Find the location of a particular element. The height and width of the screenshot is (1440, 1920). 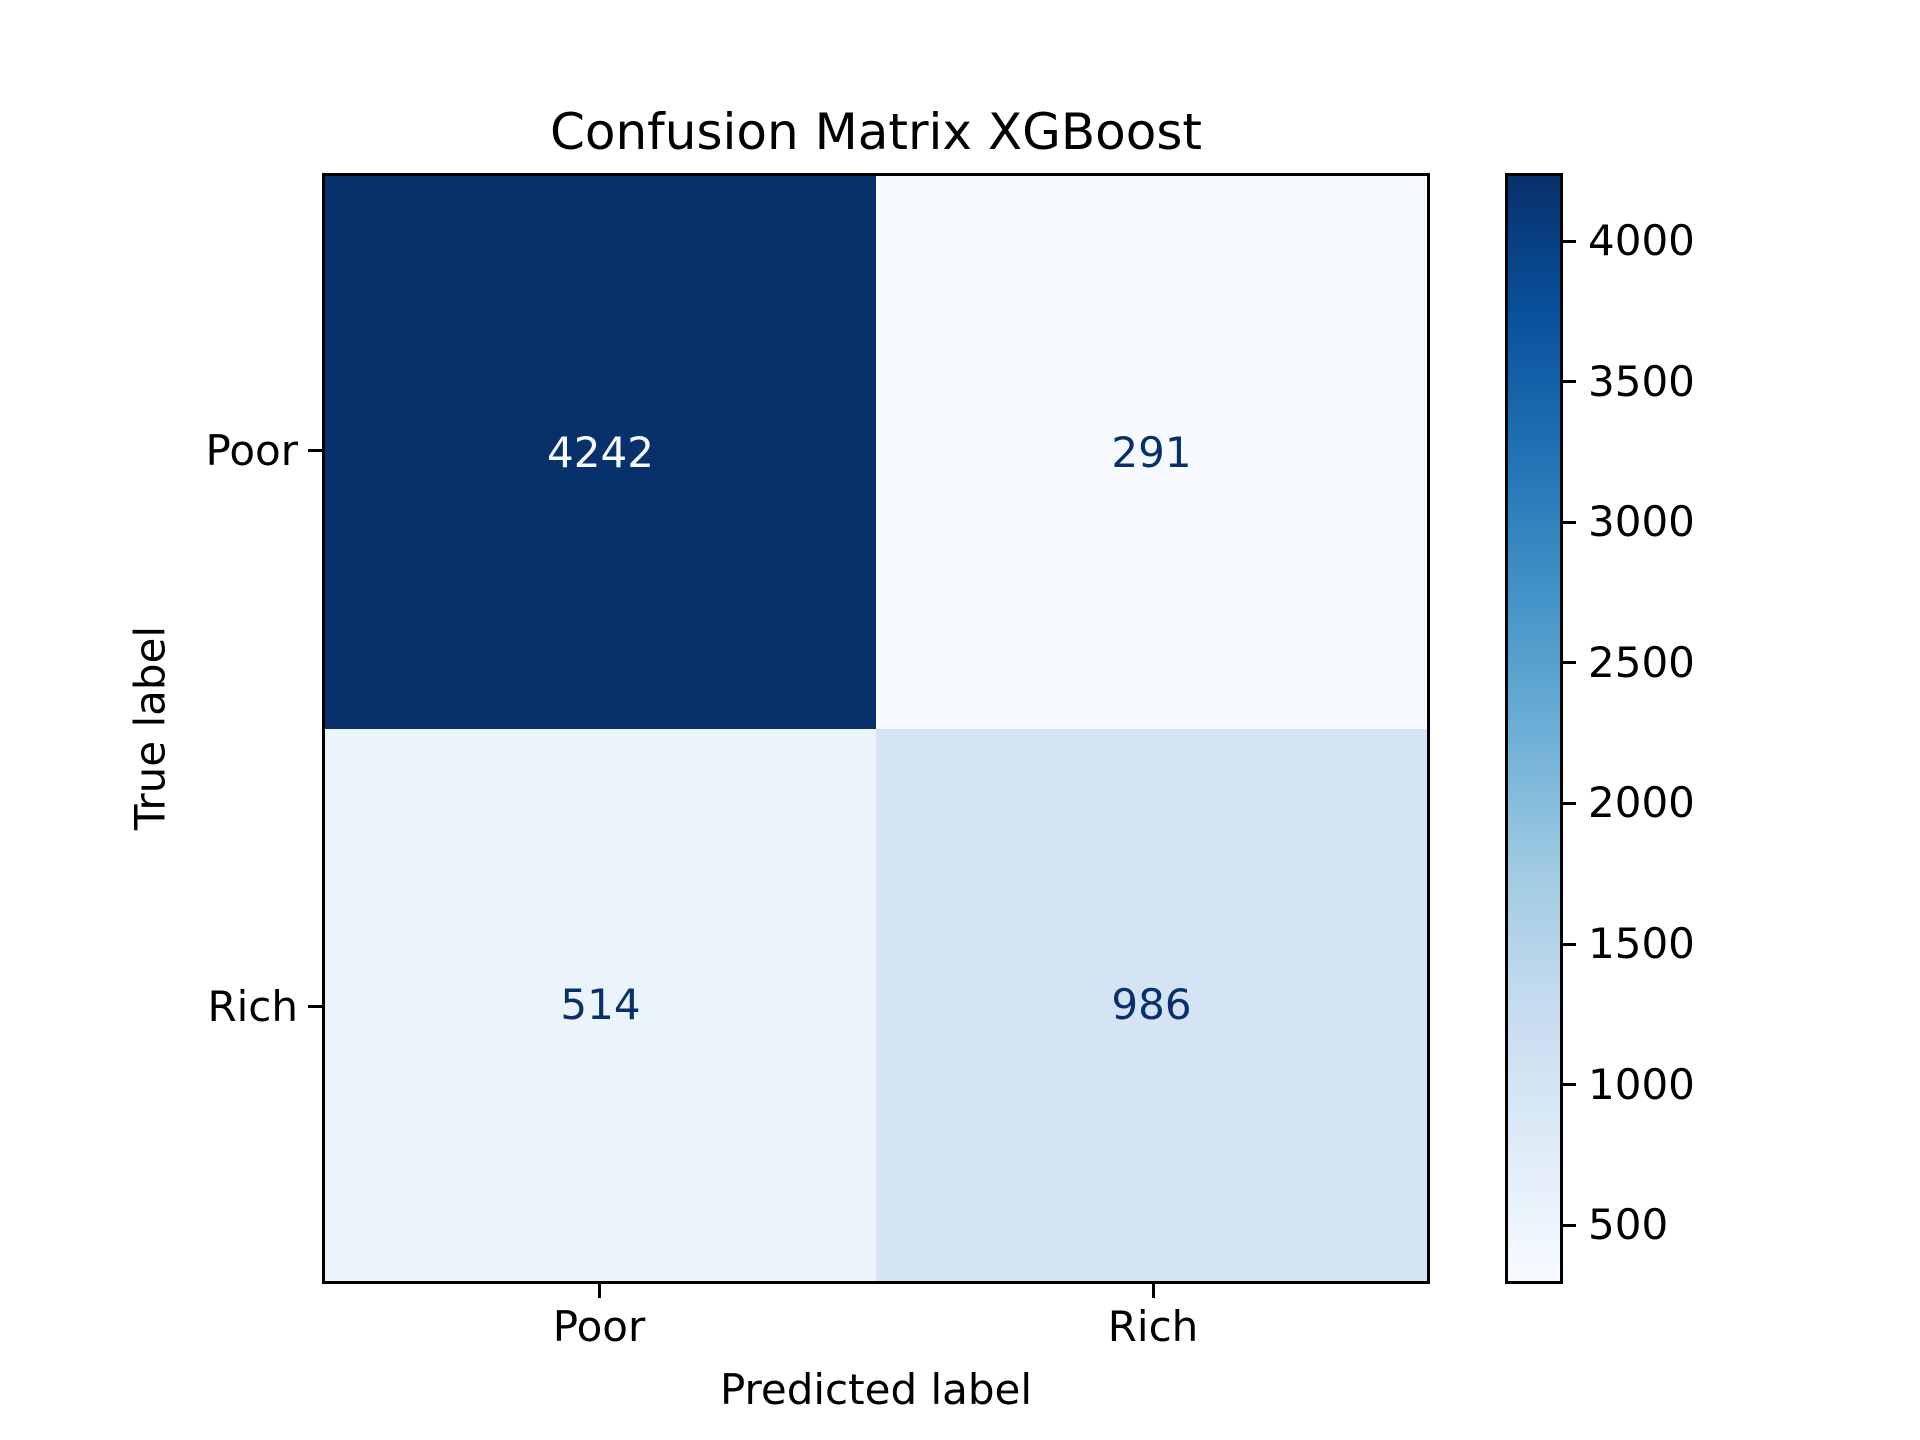

x-tick-label-poor: Poor is located at coordinates (599, 1326).